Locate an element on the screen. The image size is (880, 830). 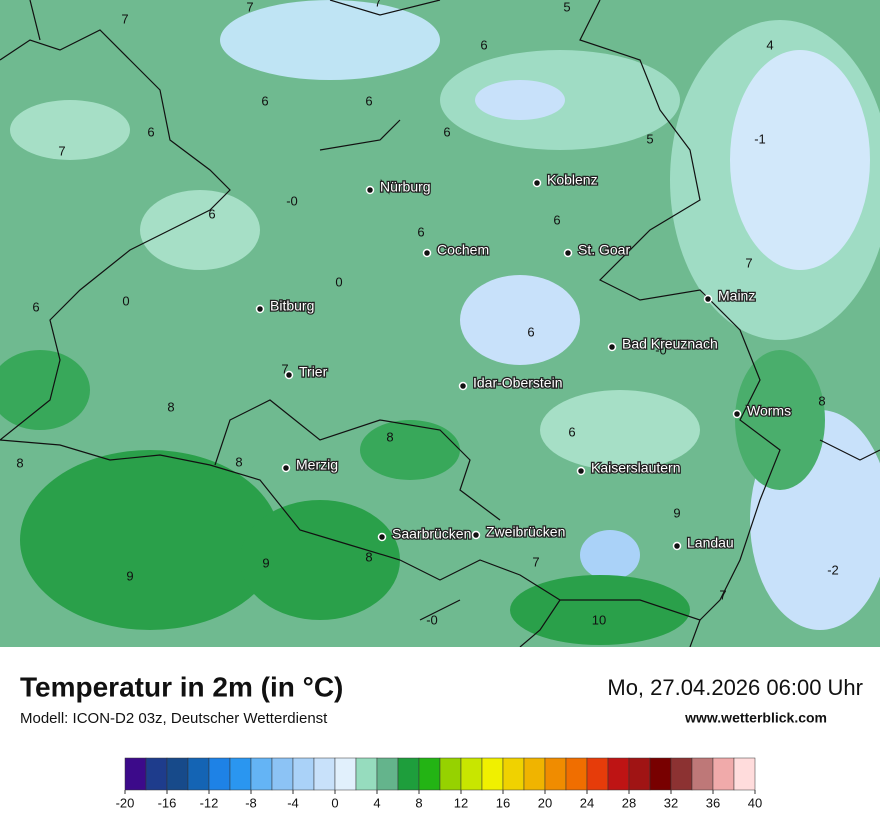
city-label: St. Goar is located at coordinates (604, 250).